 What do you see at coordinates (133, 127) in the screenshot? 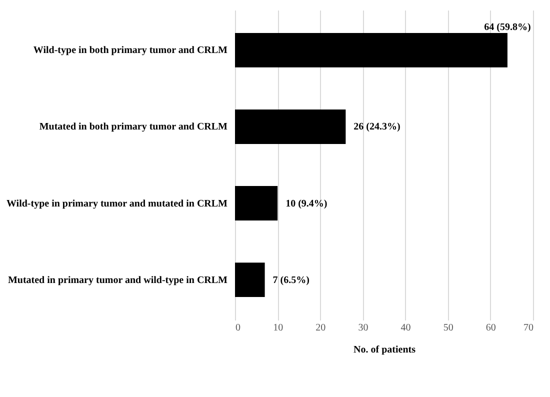
I see `y-tick-label: Mutated in both primary tumor and CRLM` at bounding box center [133, 127].